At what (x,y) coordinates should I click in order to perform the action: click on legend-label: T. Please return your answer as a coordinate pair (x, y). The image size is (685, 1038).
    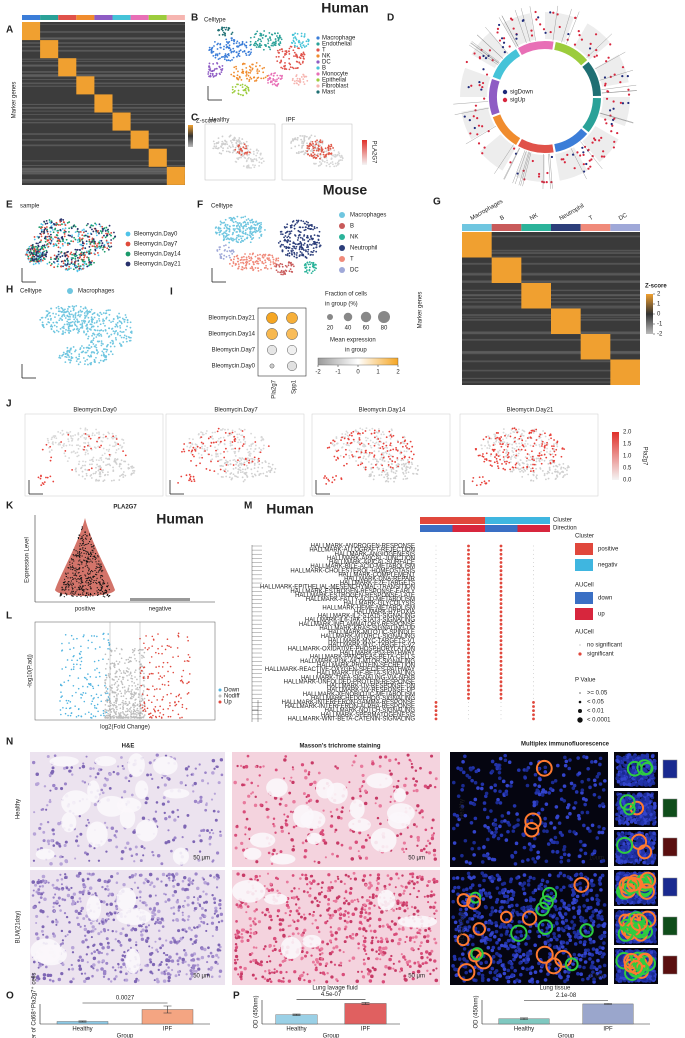
    Looking at the image, I should click on (352, 260).